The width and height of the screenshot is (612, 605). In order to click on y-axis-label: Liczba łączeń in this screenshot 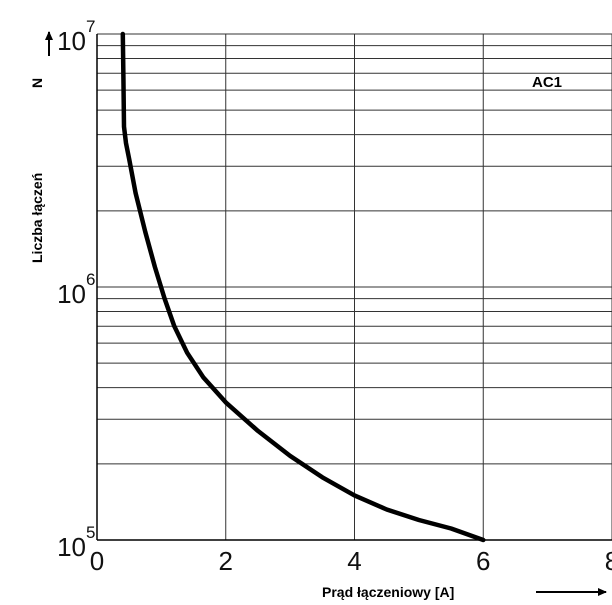, I will do `click(37, 218)`.